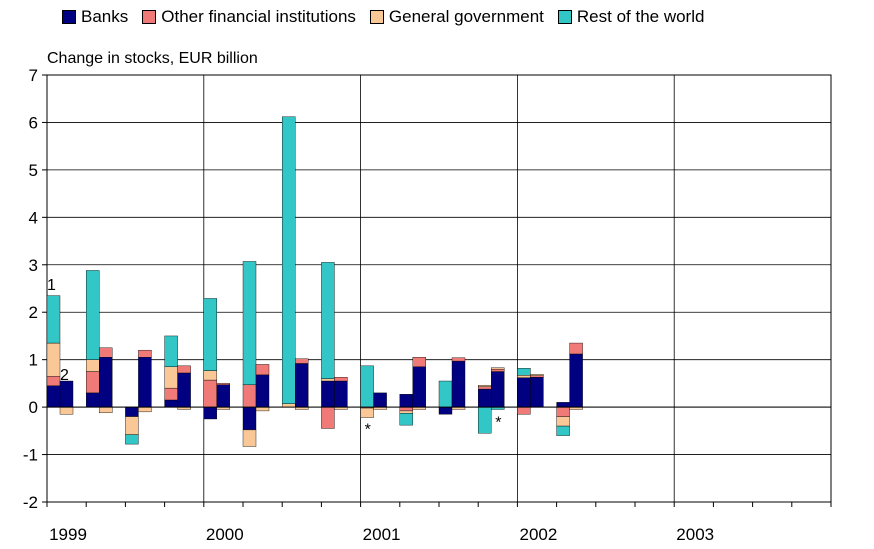 The image size is (874, 549). Describe the element at coordinates (225, 534) in the screenshot. I see `x-tick-label: 2000` at that location.